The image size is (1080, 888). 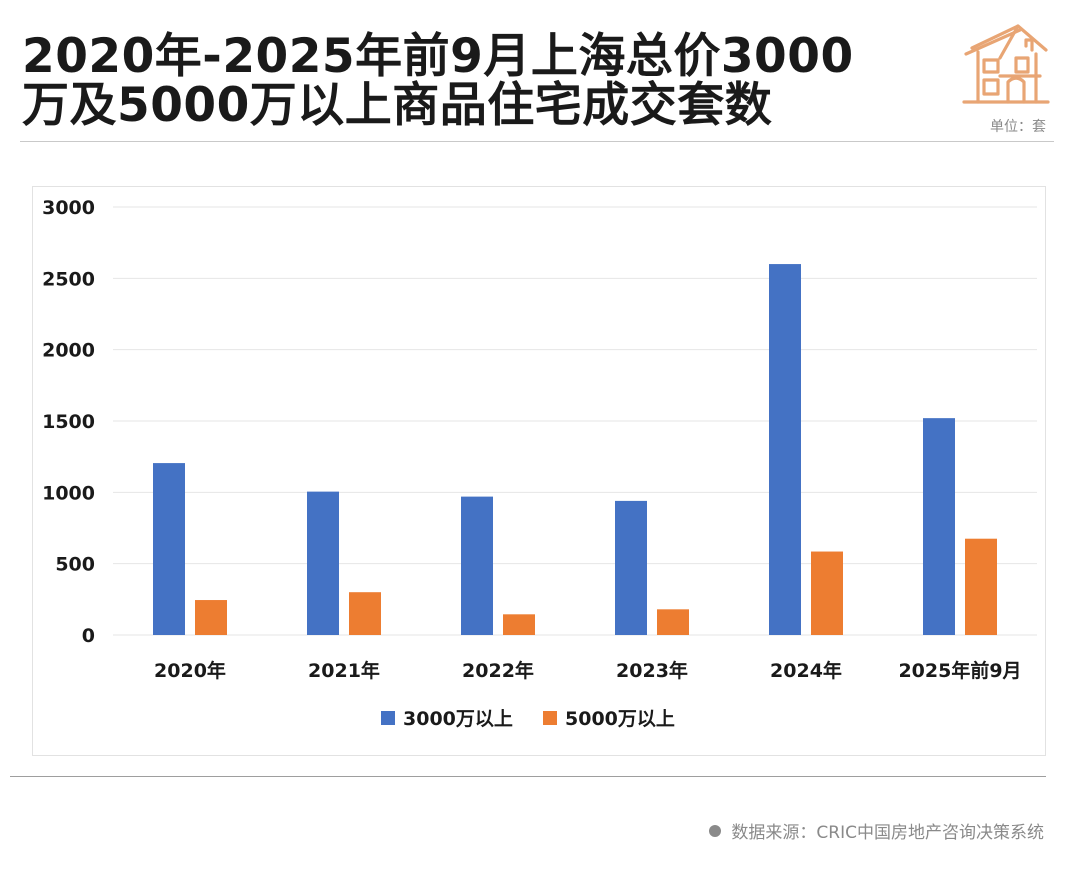 What do you see at coordinates (68, 351) in the screenshot?
I see `y-tick-label: 2000` at bounding box center [68, 351].